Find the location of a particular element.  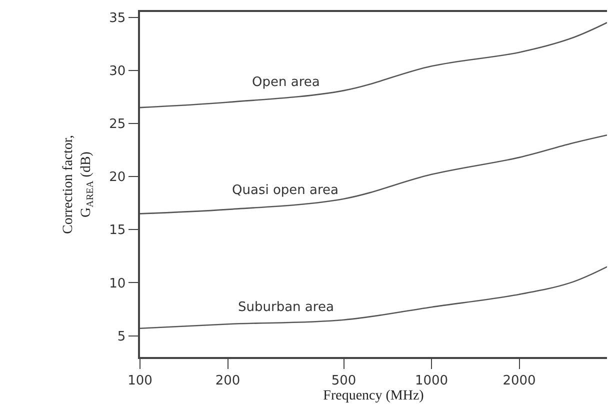

x-tick-label: 2000 is located at coordinates (519, 380).